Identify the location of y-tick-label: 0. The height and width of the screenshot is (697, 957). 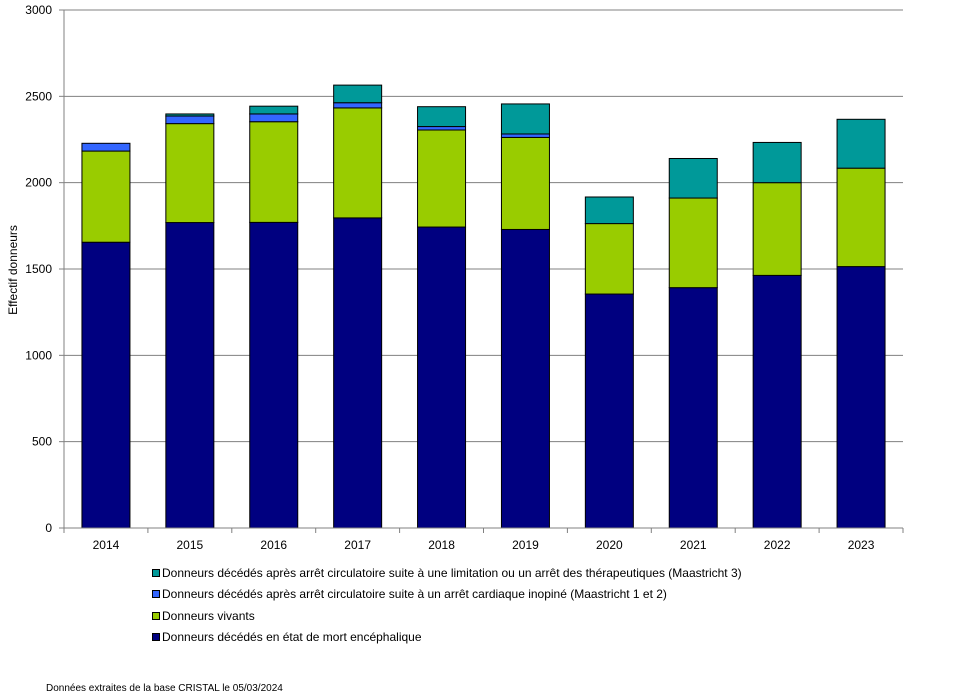
(48, 528).